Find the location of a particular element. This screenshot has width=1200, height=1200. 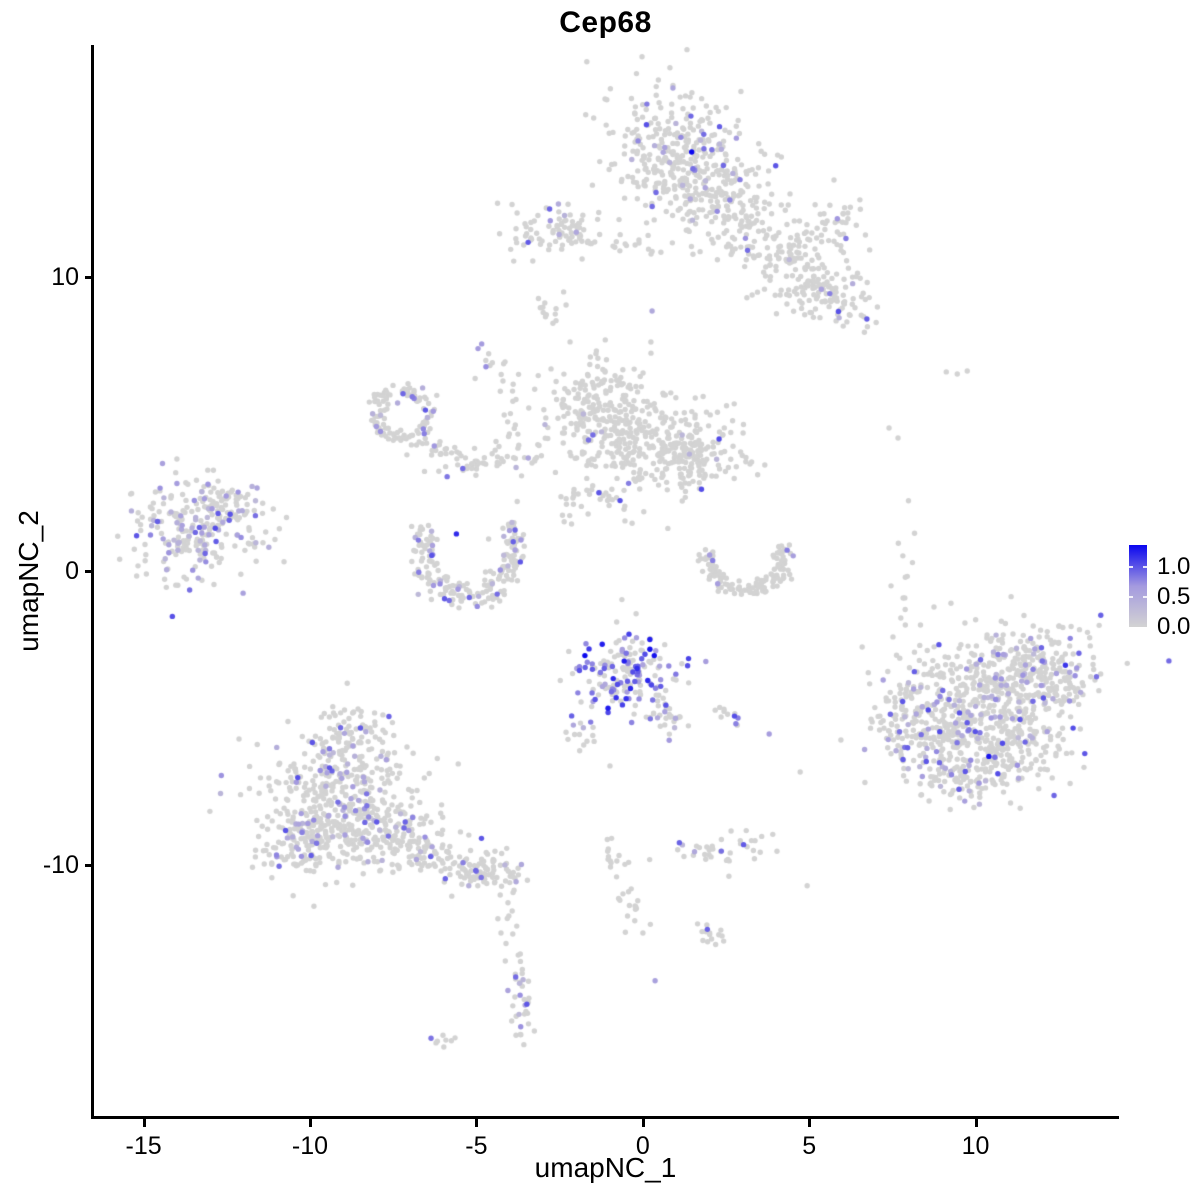

legend-tick-label: 0.0 is located at coordinates (1174, 626).